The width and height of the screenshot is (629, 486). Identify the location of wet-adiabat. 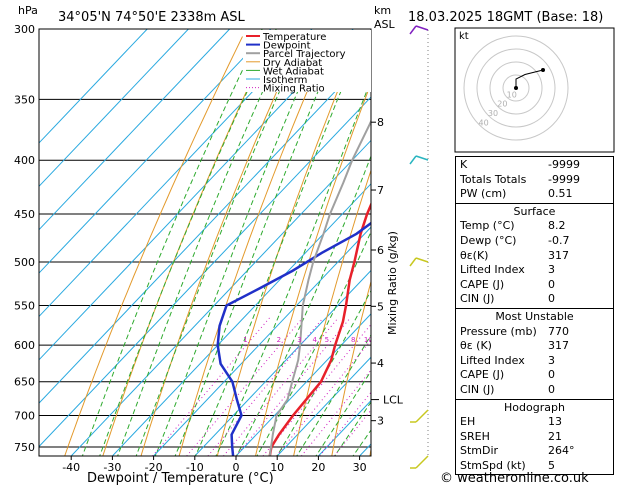
(313, 343).